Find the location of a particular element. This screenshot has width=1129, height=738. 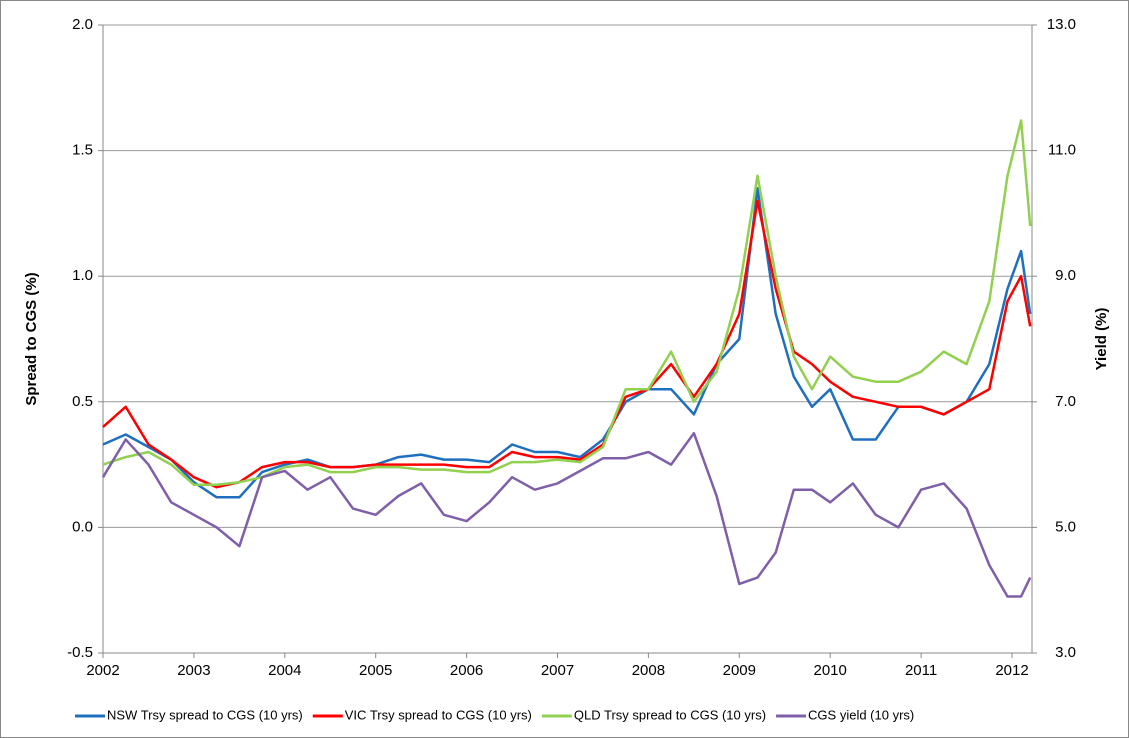

y2-tick-label: 11.0 is located at coordinates (1062, 150).